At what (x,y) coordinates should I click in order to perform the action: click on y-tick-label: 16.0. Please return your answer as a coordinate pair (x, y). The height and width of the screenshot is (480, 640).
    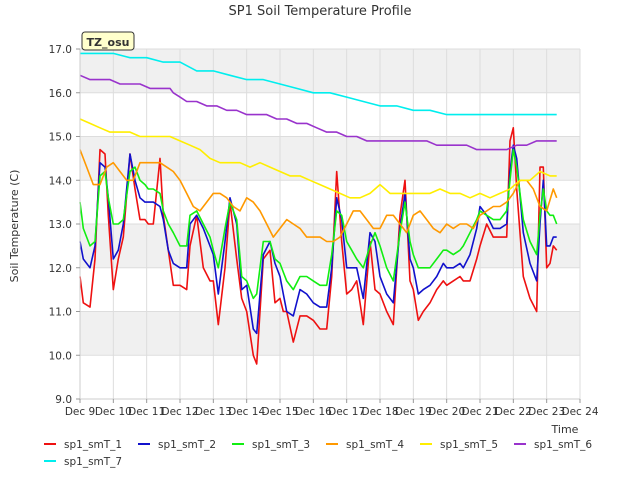
    Looking at the image, I should click on (60, 94).